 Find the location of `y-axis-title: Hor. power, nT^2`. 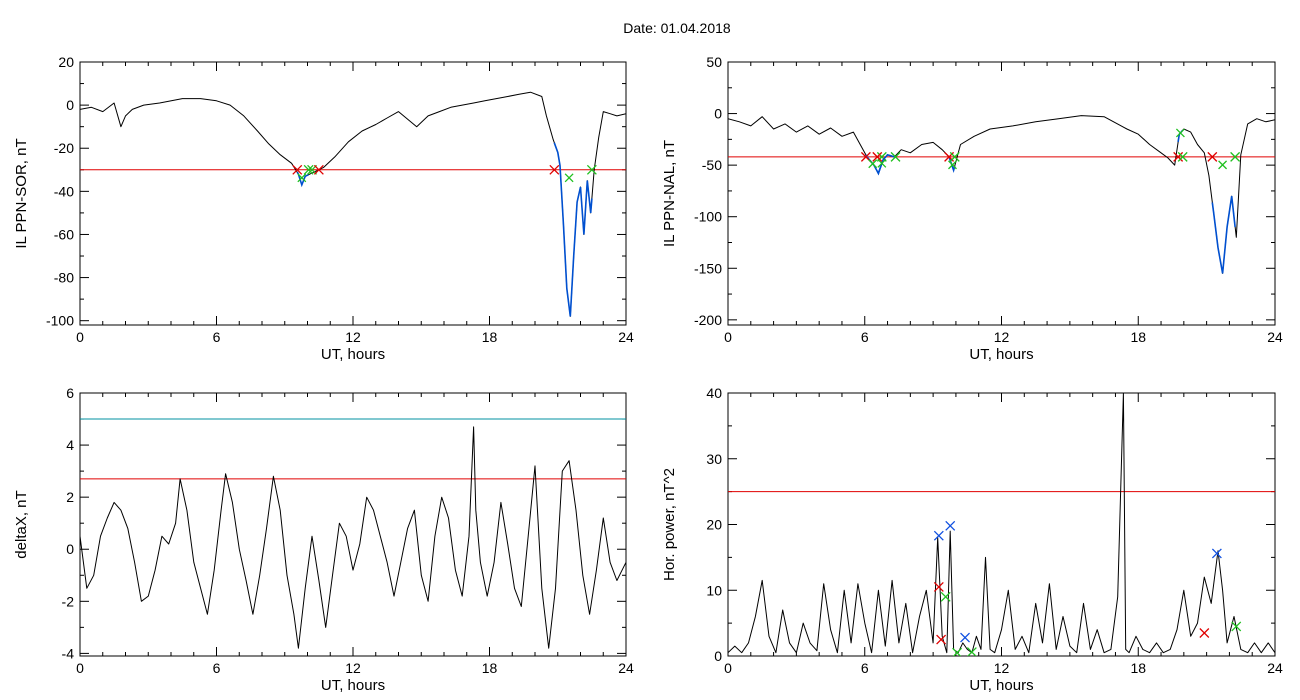

y-axis-title: Hor. power, nT^2 is located at coordinates (669, 524).